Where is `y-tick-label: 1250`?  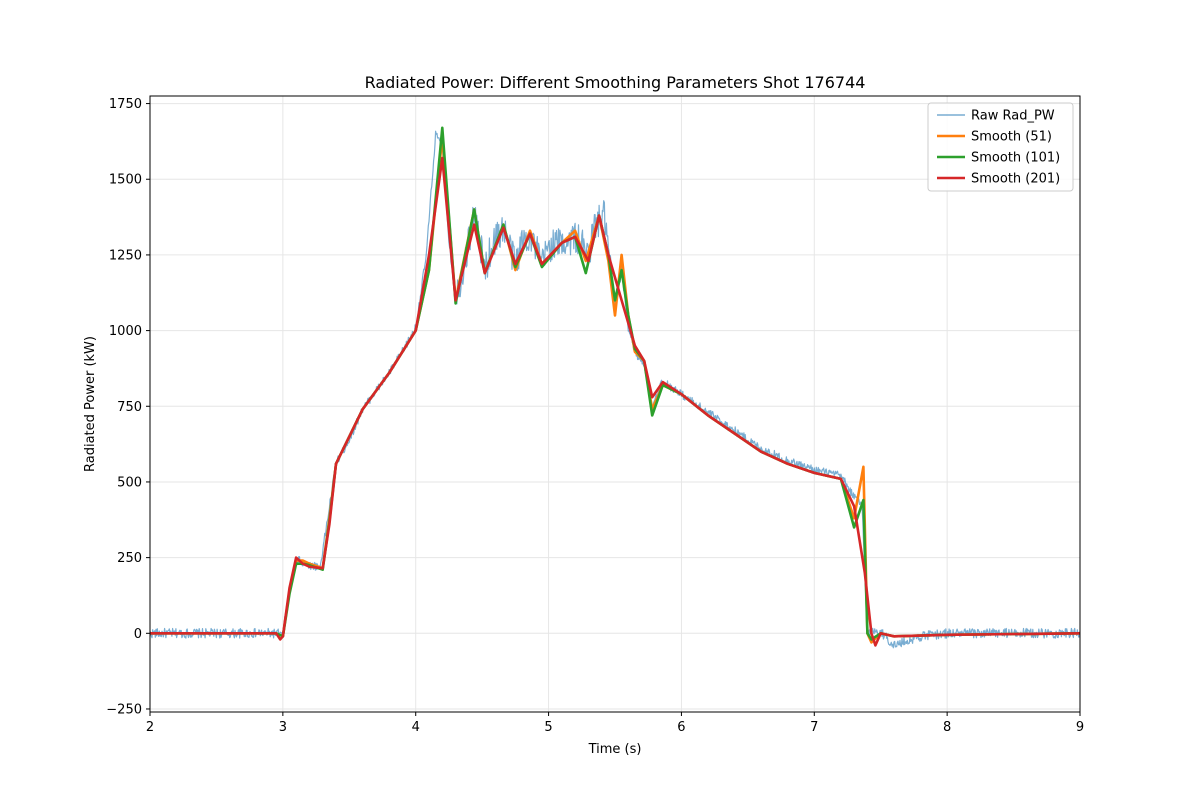 y-tick-label: 1250 is located at coordinates (125, 255).